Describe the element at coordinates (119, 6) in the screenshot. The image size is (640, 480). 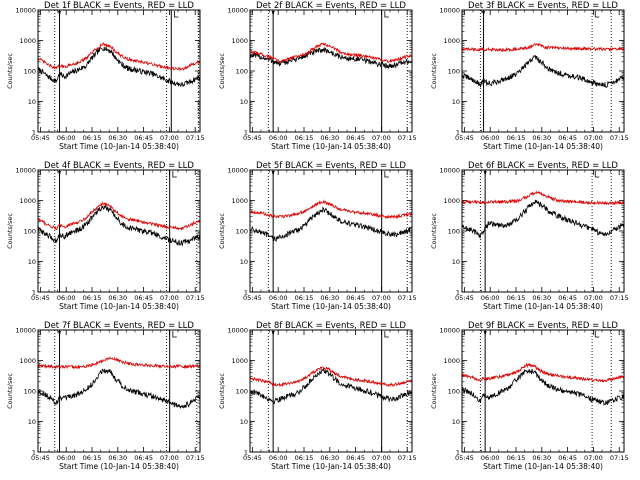
I see `panel-title: Det 1f BLACK = Events, RED = LLD` at that location.